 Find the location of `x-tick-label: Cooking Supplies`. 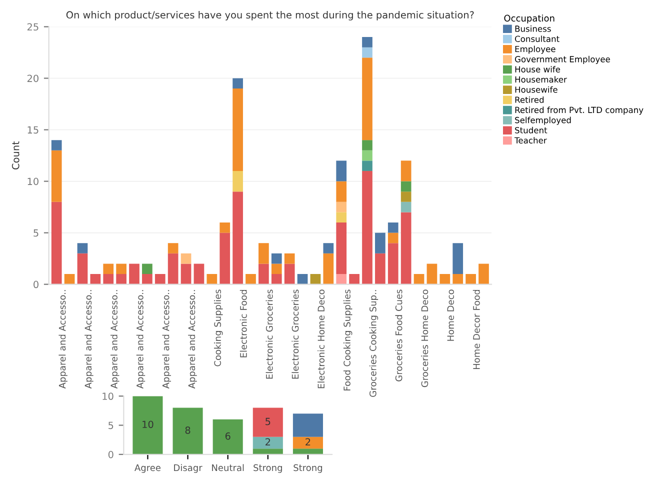

x-tick-label: Cooking Supplies is located at coordinates (218, 328).